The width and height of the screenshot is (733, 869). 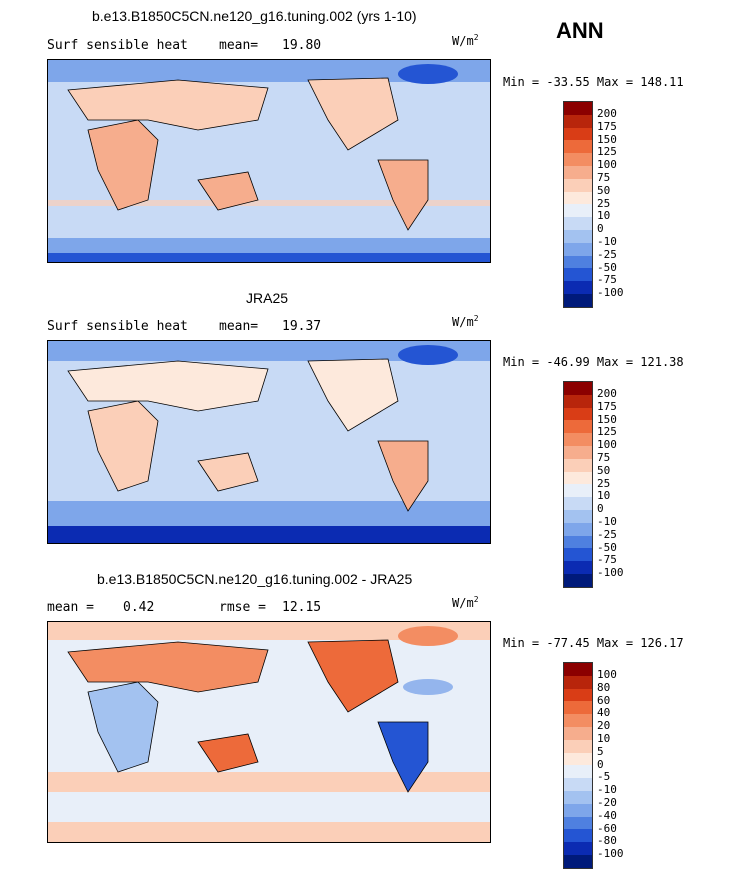 I want to click on panel-1-units: W/m2, so click(x=465, y=40).